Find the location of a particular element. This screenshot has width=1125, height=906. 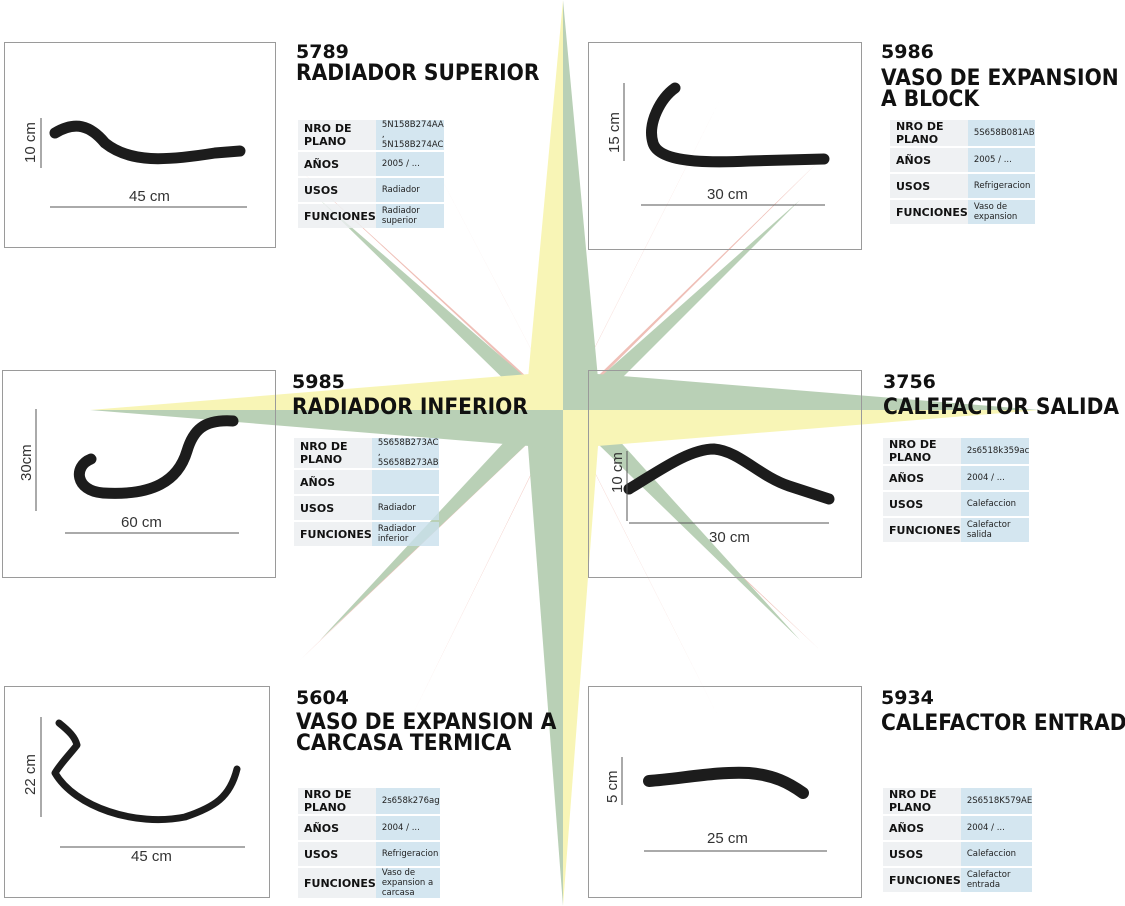

product-photo: 15 cm 30 cm is located at coordinates (725, 146).